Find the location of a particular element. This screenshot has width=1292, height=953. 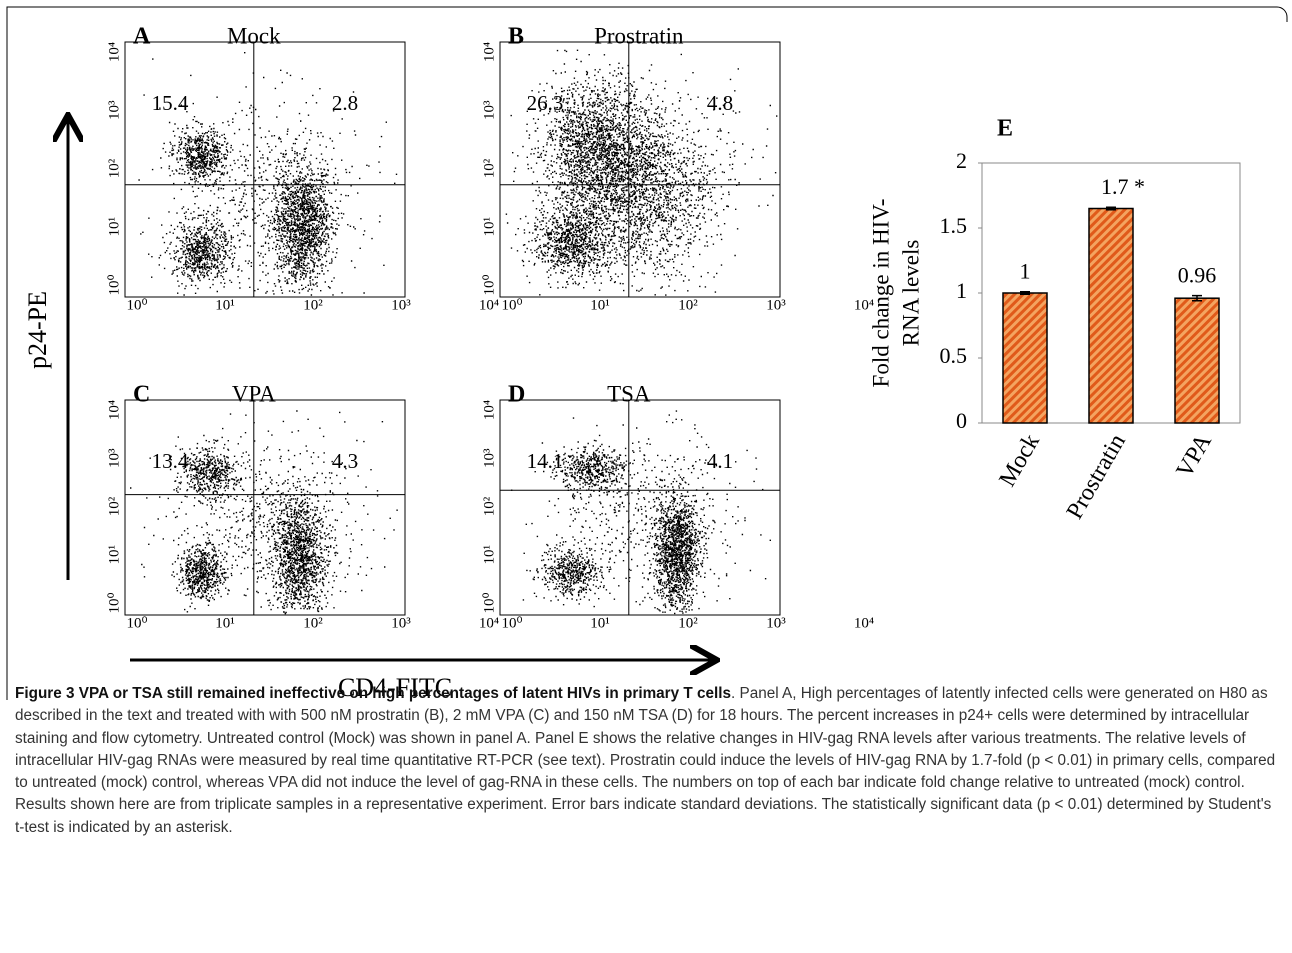

x-tick-label: Mock is located at coordinates (1019, 461).